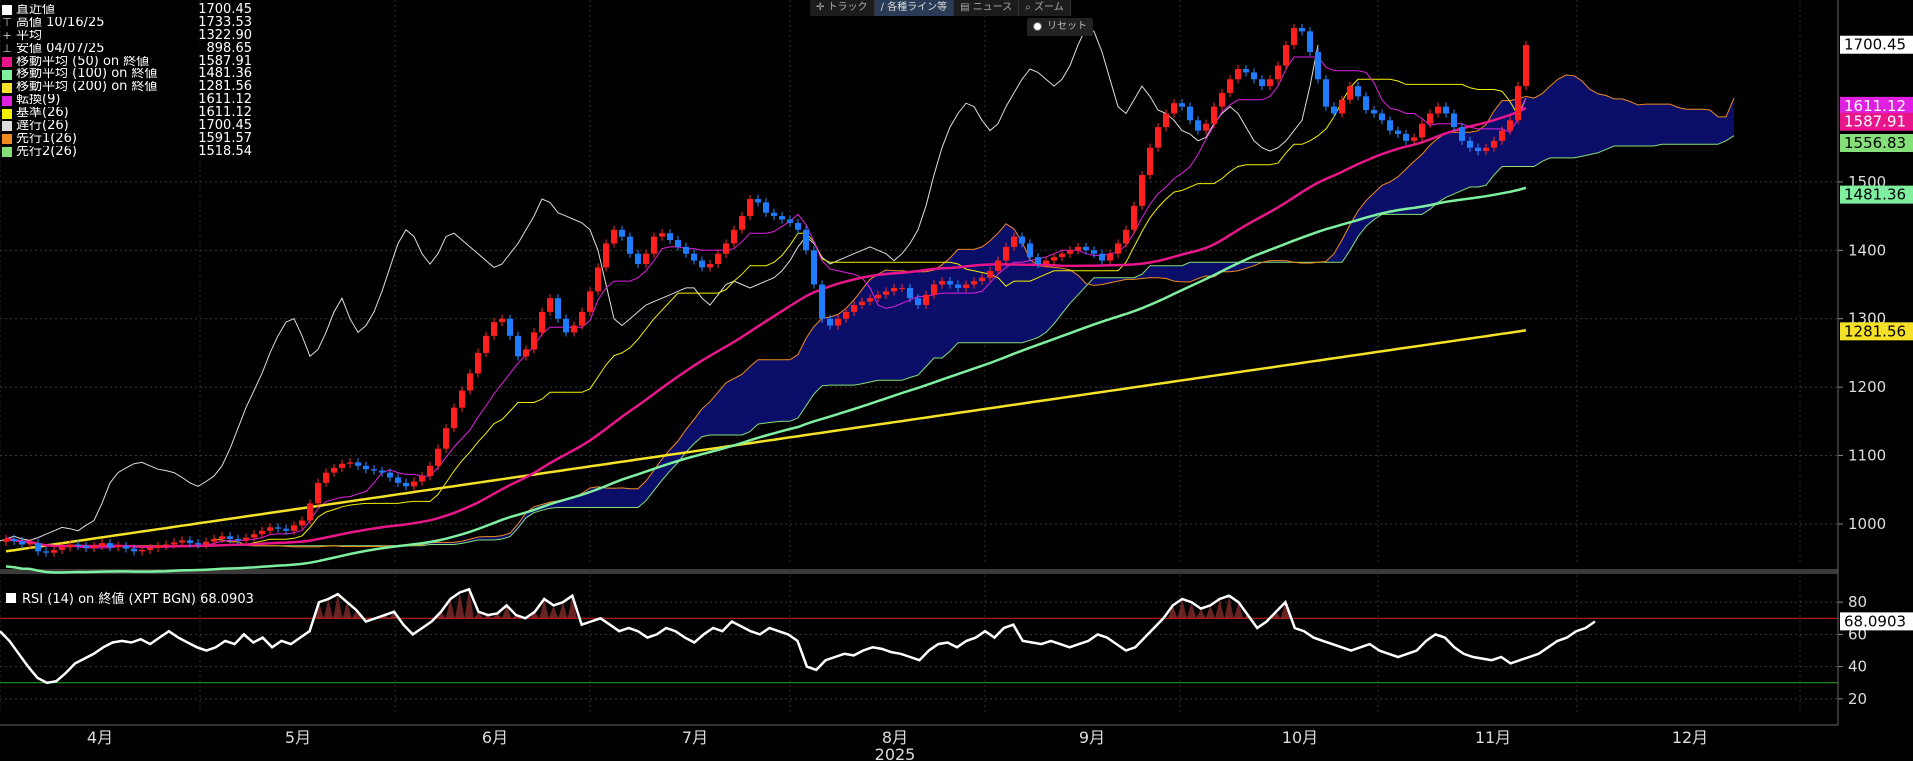  Describe the element at coordinates (7, 22) in the screenshot. I see `legend-marker-icon: ⊤` at that location.